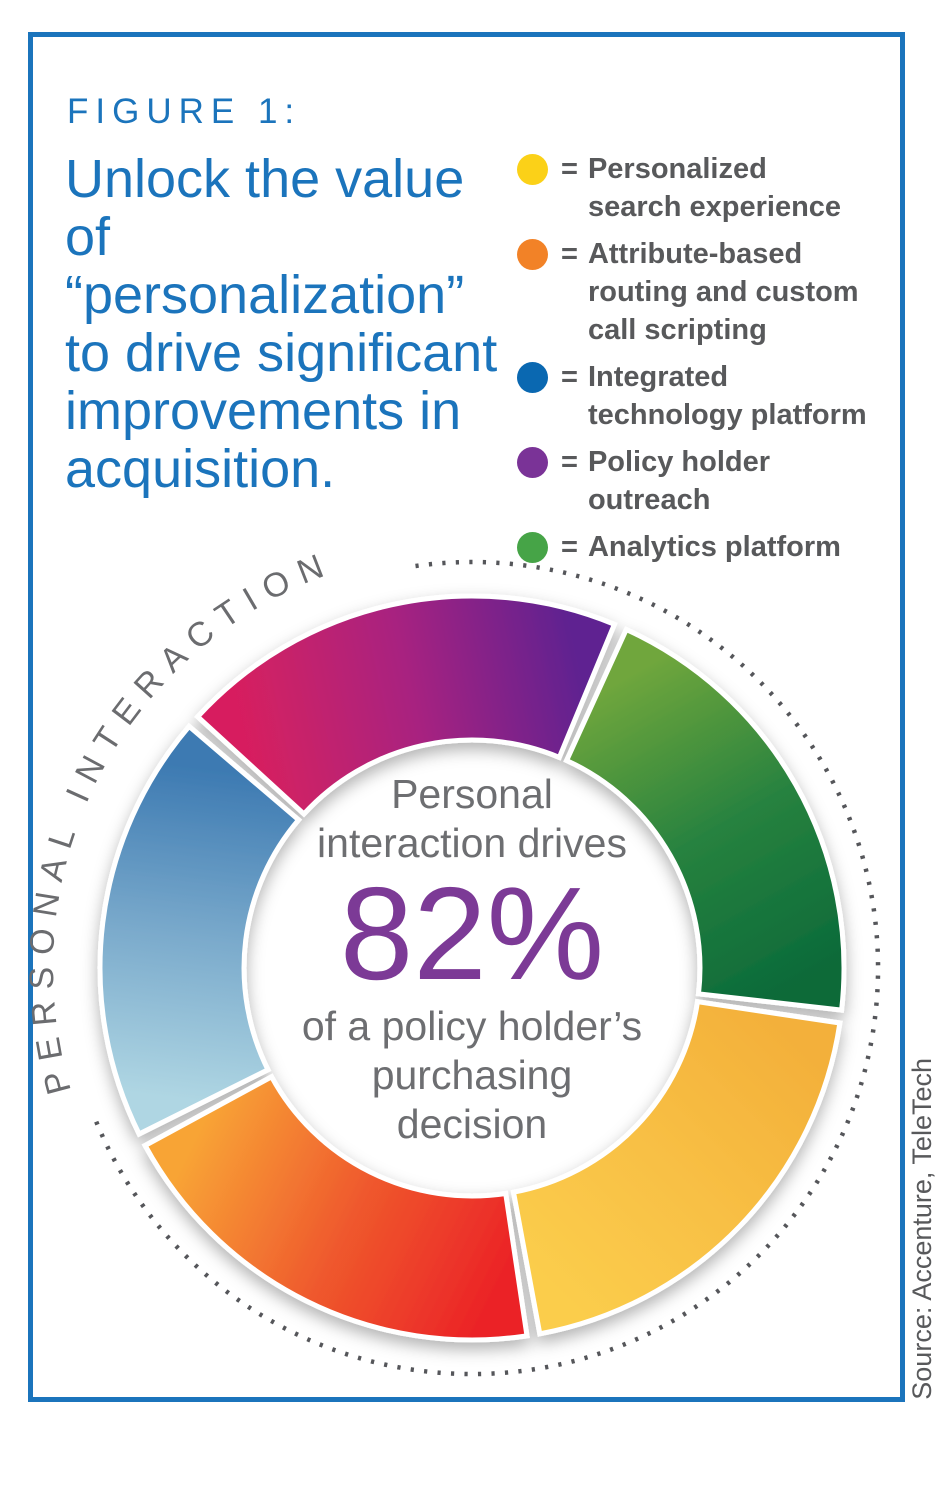 Image resolution: width=940 pixels, height=1500 pixels. What do you see at coordinates (184, 111) in the screenshot?
I see `figure-label: FIGURE 1:` at bounding box center [184, 111].